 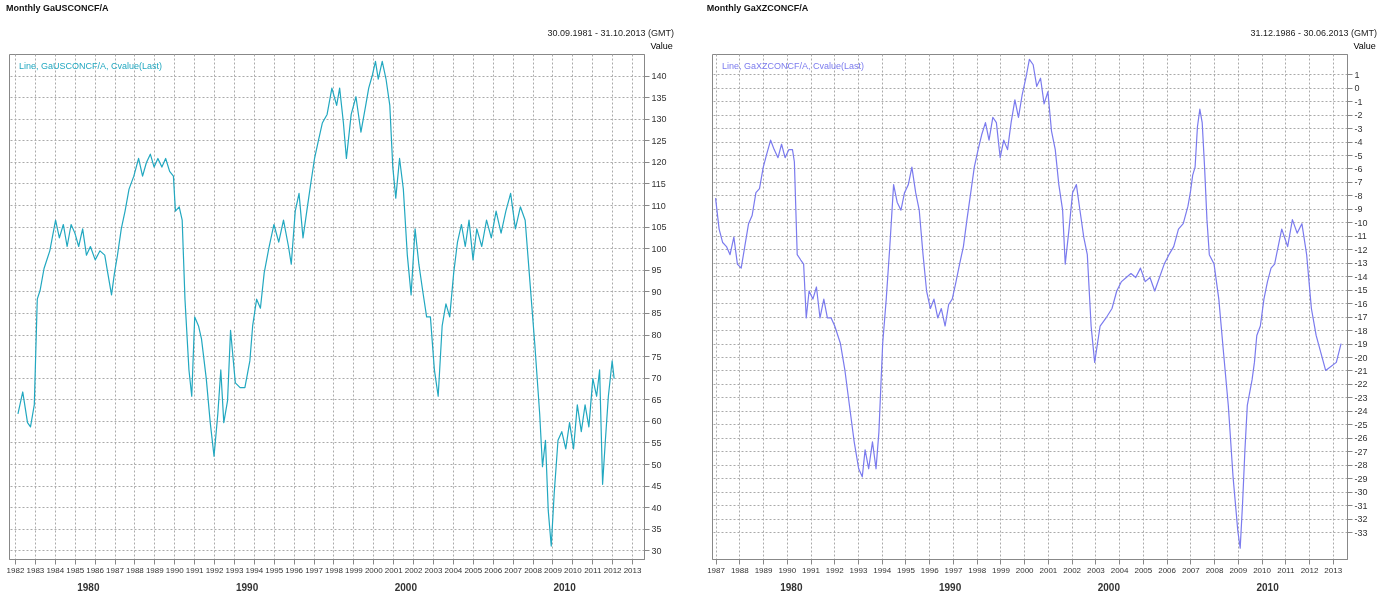 I want to click on y-tick-label: -15, so click(x=1361, y=290).